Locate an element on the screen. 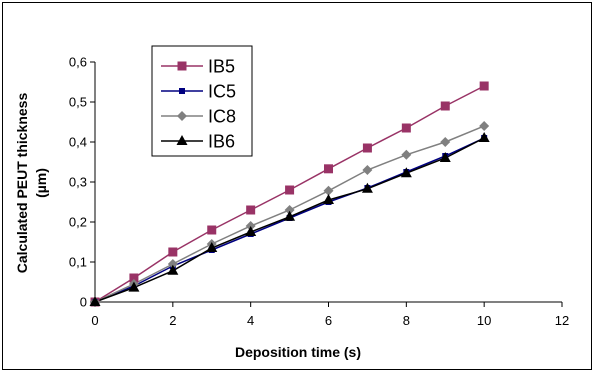  y-axis-title-line2: (µm) is located at coordinates (41, 183).